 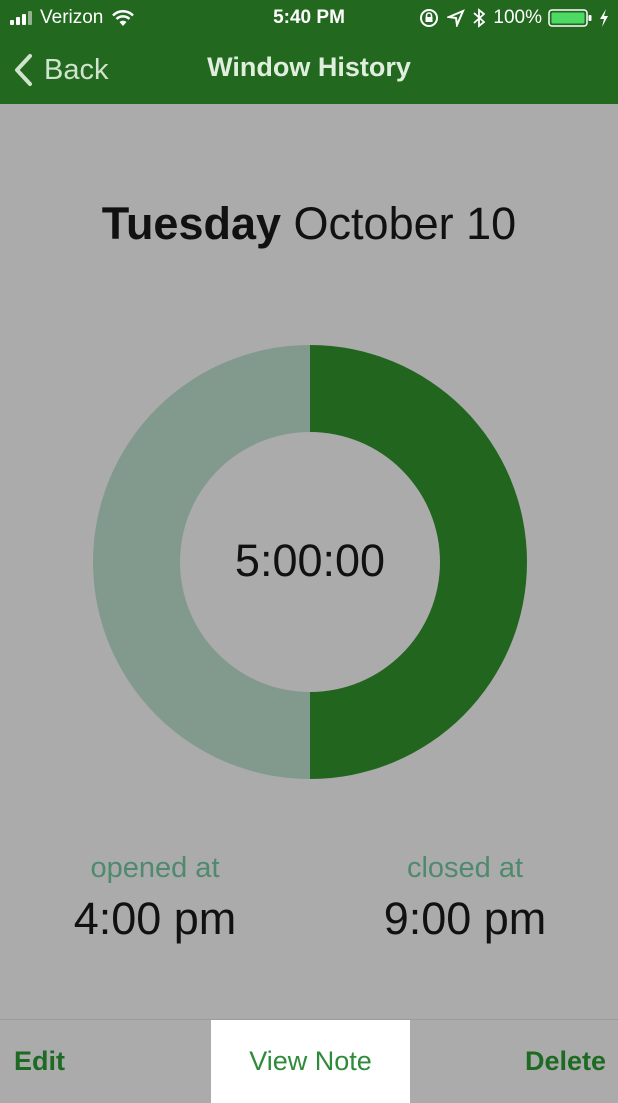 What do you see at coordinates (22, 18) in the screenshot?
I see `cellular-signal-icon` at bounding box center [22, 18].